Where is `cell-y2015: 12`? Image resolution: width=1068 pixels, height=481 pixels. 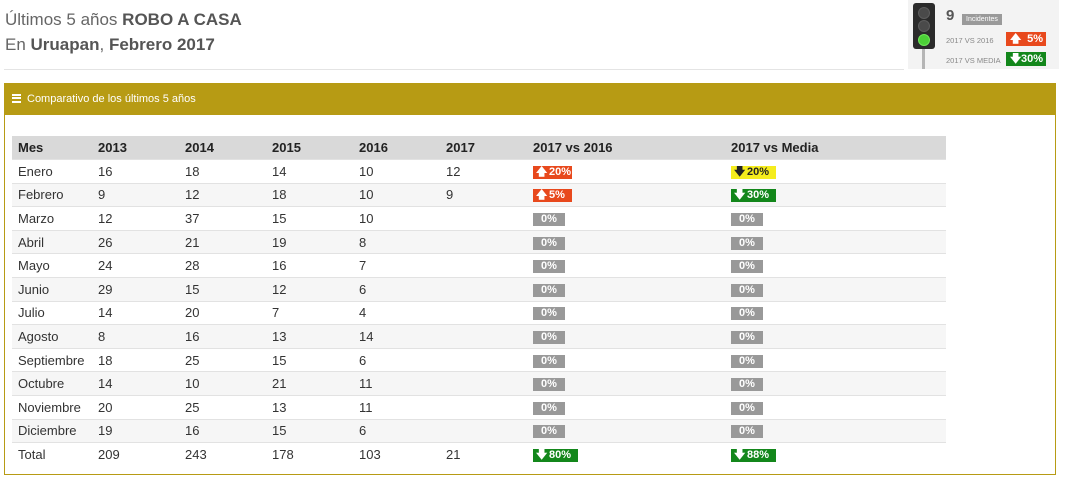 cell-y2015: 12 is located at coordinates (309, 289).